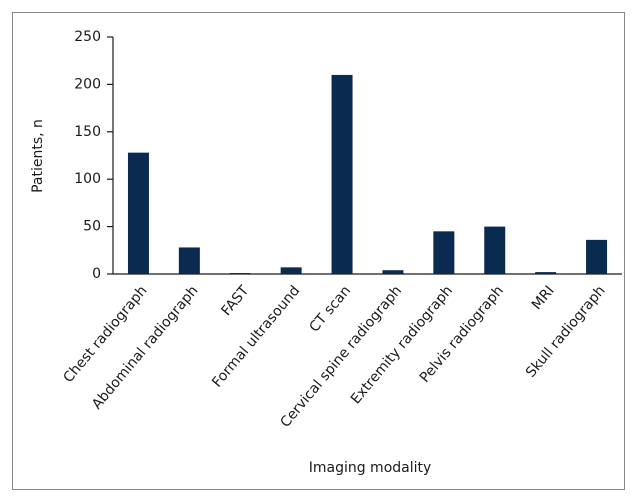 The height and width of the screenshot is (500, 637). I want to click on x-axis-title: Imaging modality, so click(370, 468).